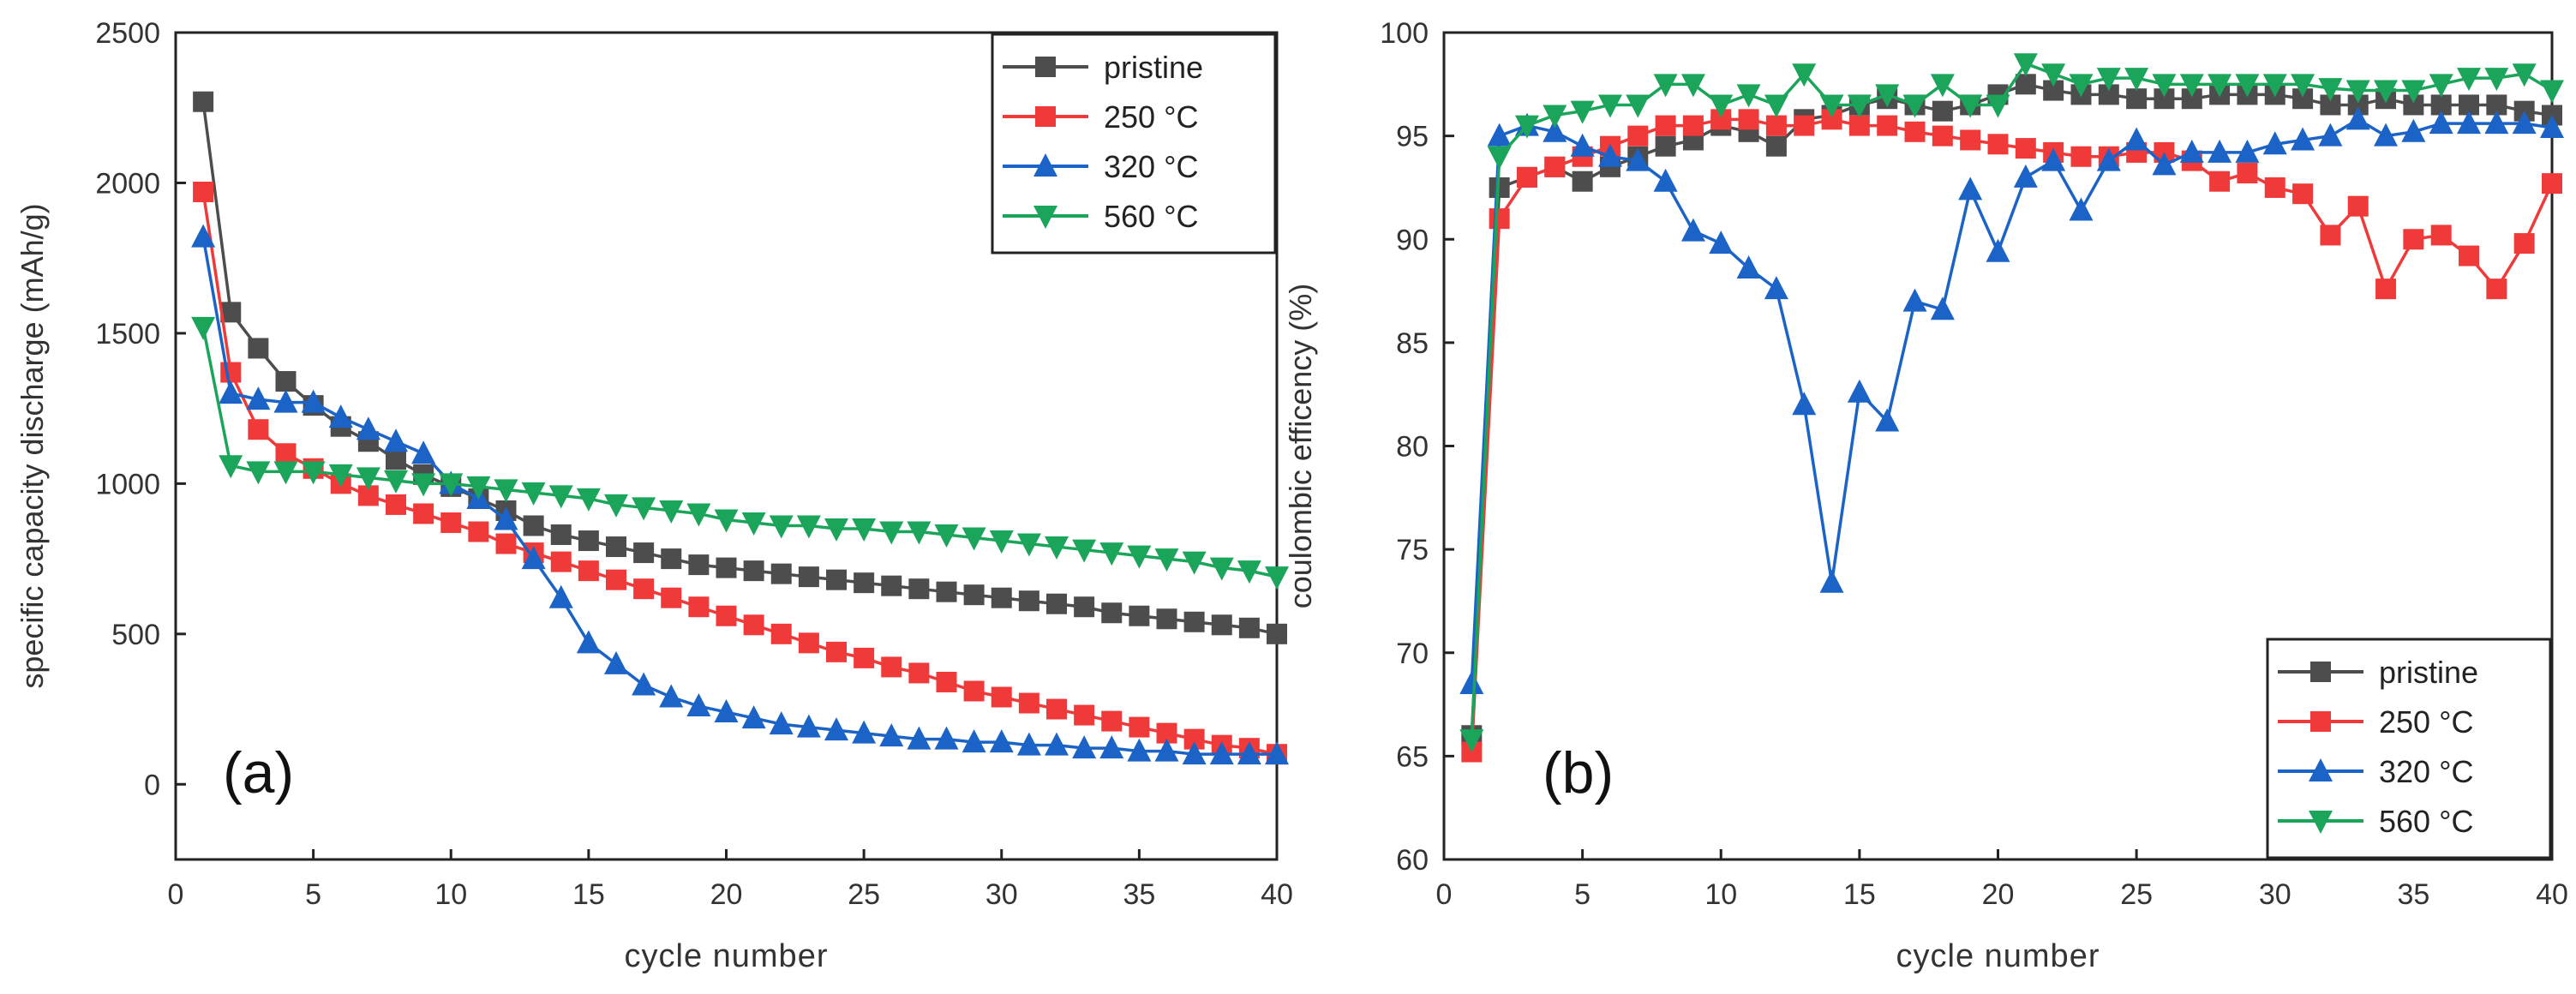 This screenshot has width=2576, height=994. I want to click on y-tick-label: 95, so click(1412, 137).